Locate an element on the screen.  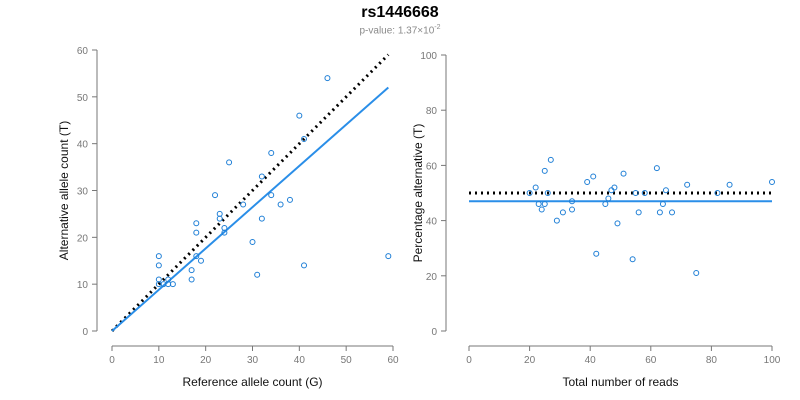
x-tick-label: 50 is located at coordinates (347, 360).